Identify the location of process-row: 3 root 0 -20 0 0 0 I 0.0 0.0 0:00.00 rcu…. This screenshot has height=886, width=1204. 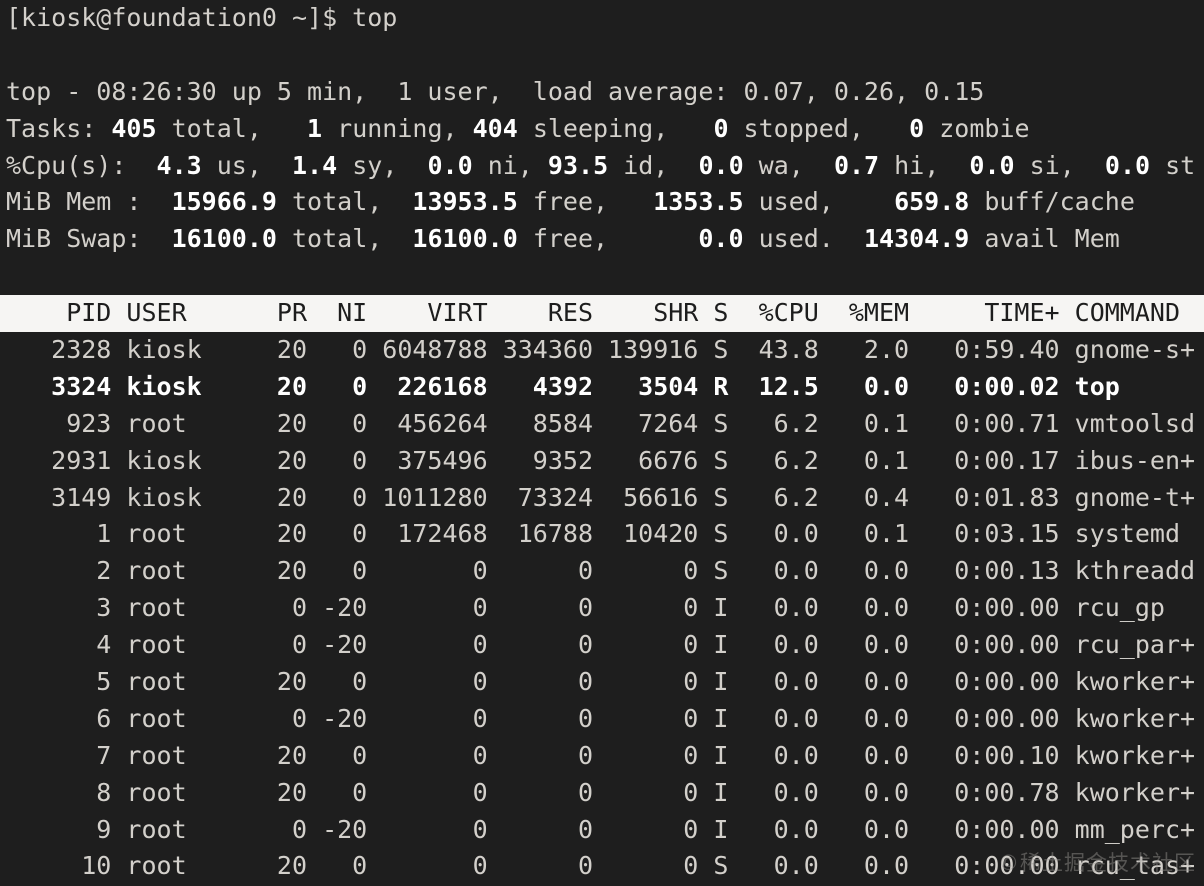
(585, 608).